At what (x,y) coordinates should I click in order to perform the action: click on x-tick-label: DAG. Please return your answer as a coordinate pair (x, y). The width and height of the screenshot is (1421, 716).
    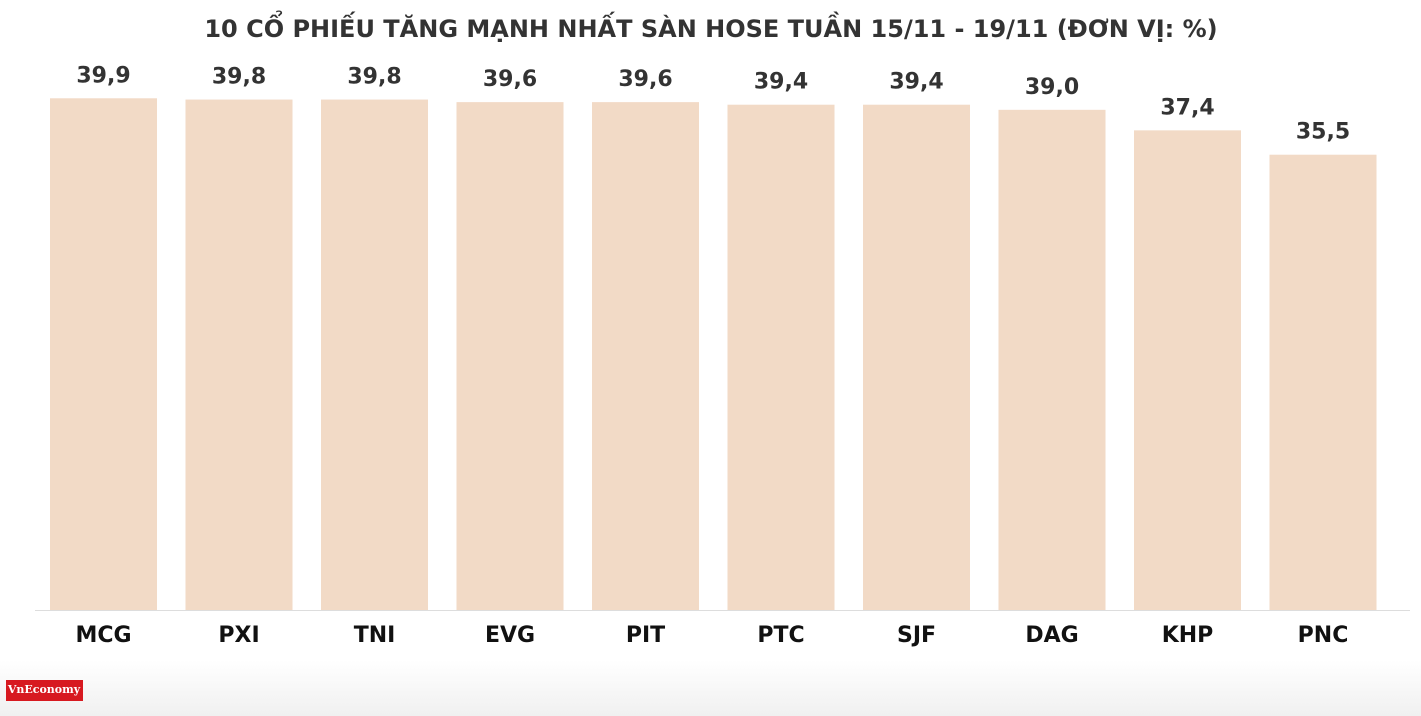
    Looking at the image, I should click on (1051, 635).